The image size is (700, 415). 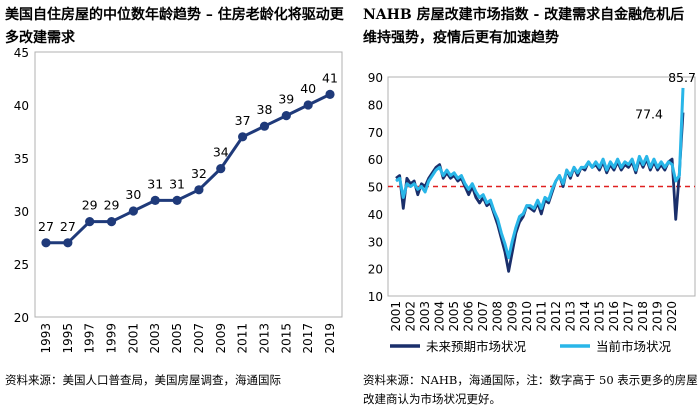 I want to click on annotation-current-last: 85.7, so click(x=682, y=77).